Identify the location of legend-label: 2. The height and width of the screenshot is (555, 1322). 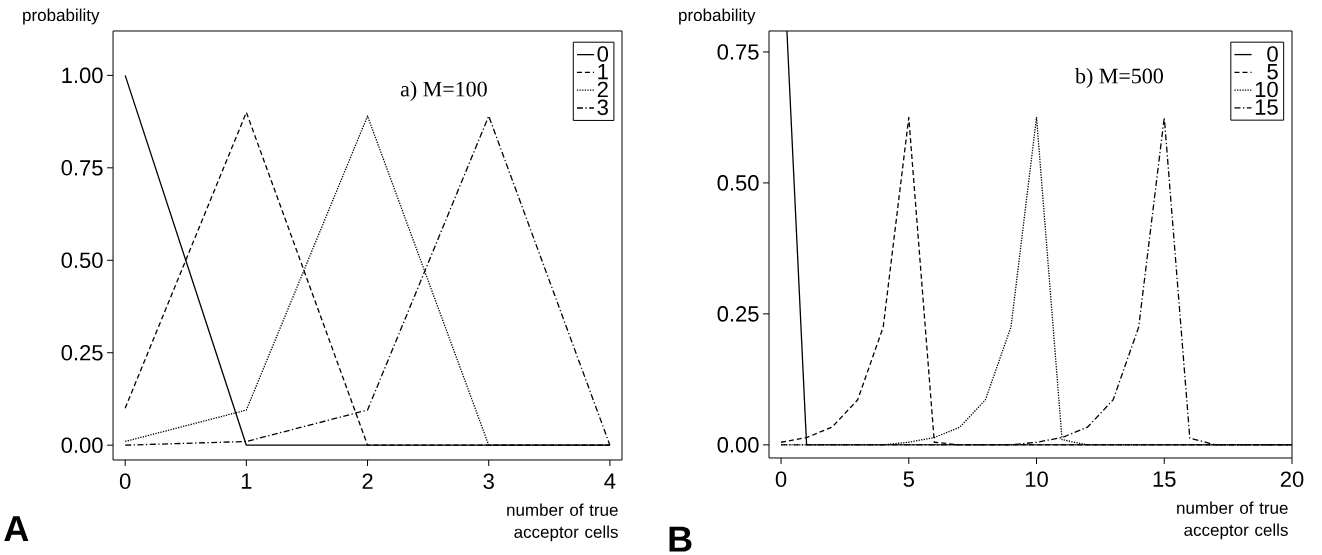
(602, 89).